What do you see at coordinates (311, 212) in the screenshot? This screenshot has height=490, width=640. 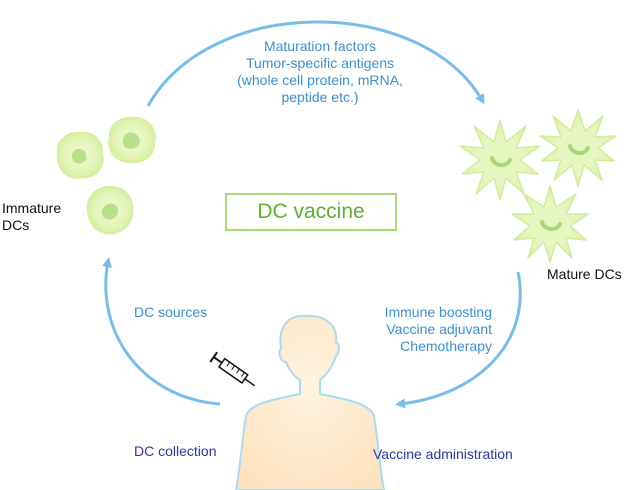 I see `page-title: DC vaccine` at bounding box center [311, 212].